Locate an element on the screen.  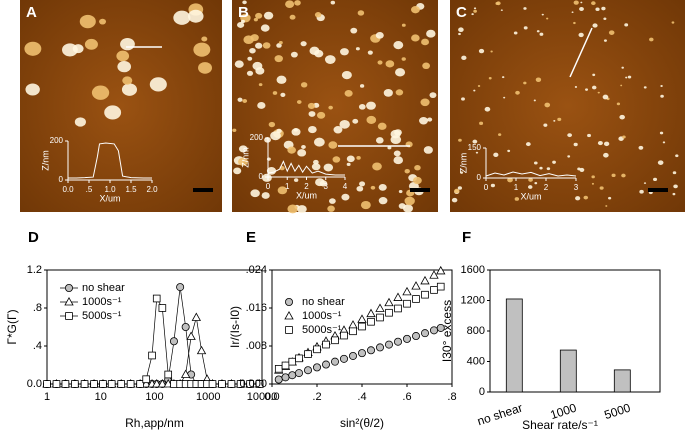
x-axis-label: sin²(θ/2) is located at coordinates (362, 423).